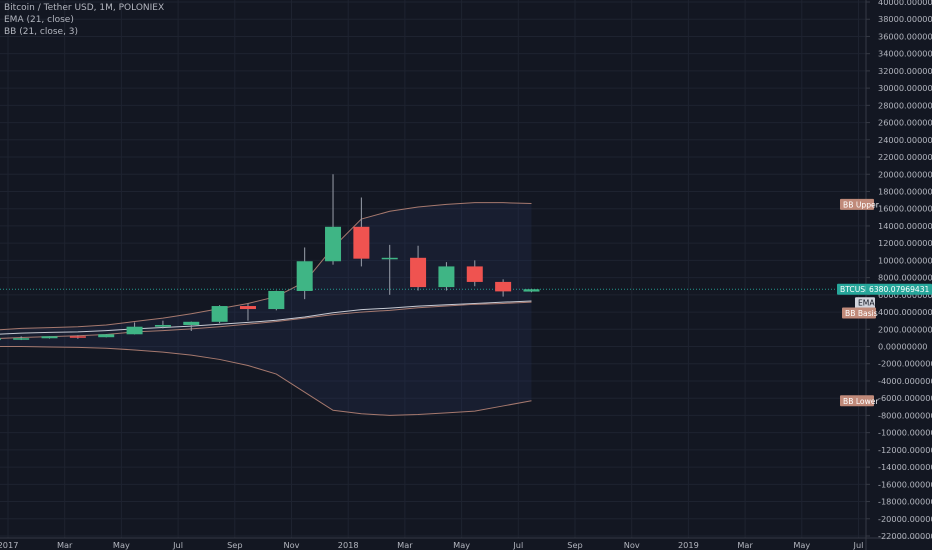 The image size is (932, 550). What do you see at coordinates (905, 433) in the screenshot?
I see `price-tick-label: -10000.00000000` at bounding box center [905, 433].